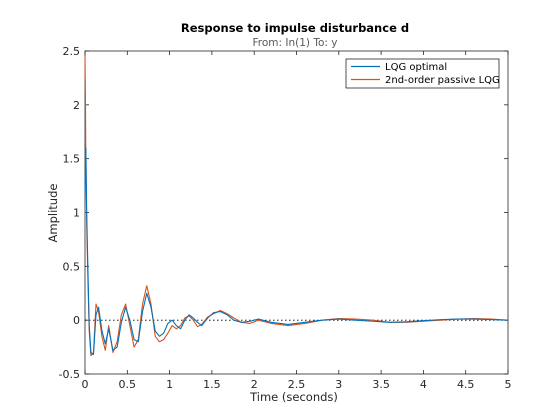  I want to click on y-tick-label: 1, so click(76, 213).